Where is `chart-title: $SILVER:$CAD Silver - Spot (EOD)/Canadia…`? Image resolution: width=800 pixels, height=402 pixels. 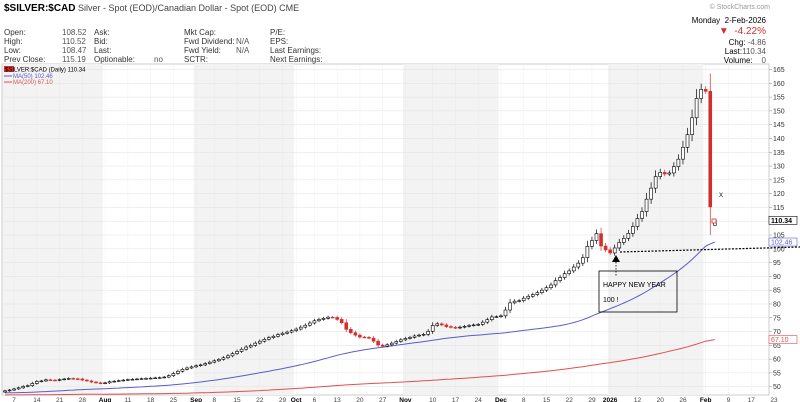
chart-title: $SILVER:$CAD Silver - Spot (EOD)/Canadia… is located at coordinates (151, 8).